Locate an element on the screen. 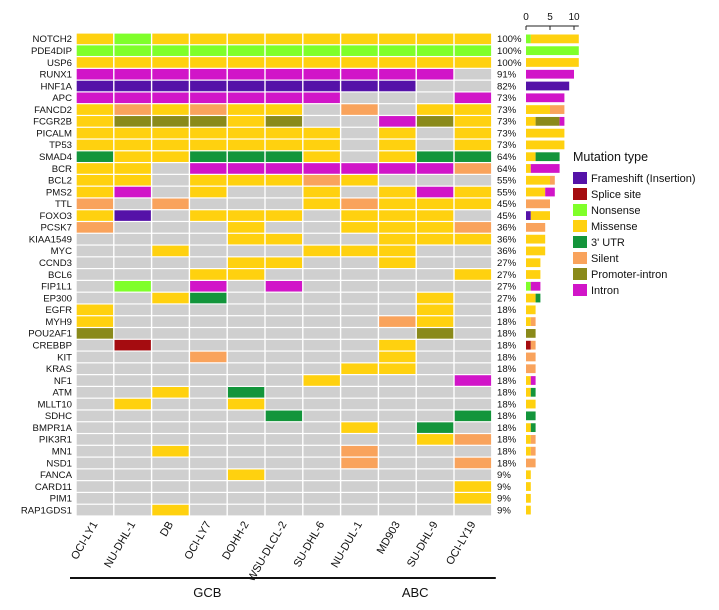 The width and height of the screenshot is (719, 610). cell-FIP1L1-DB is located at coordinates (170, 286).